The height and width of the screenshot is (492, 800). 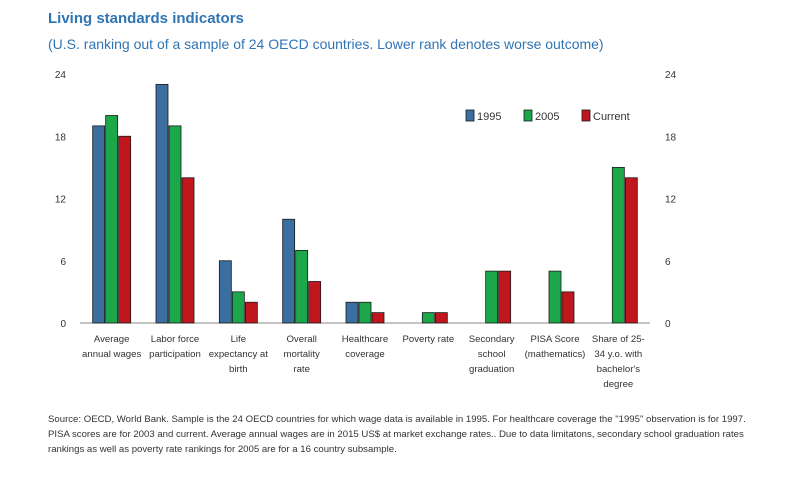 What do you see at coordinates (111, 347) in the screenshot?
I see `category-label: Average annual wages` at bounding box center [111, 347].